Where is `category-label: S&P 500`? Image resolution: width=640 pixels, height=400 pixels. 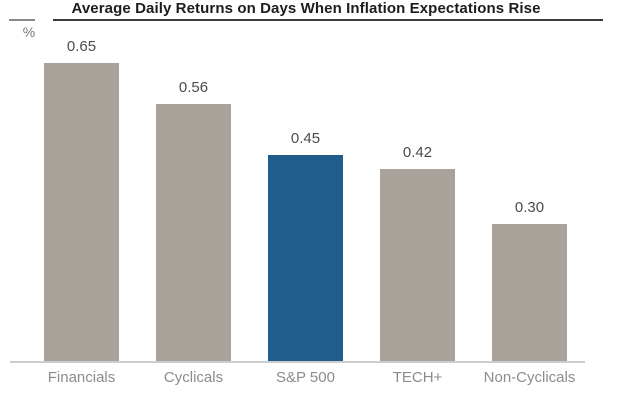 category-label: S&P 500 is located at coordinates (305, 377).